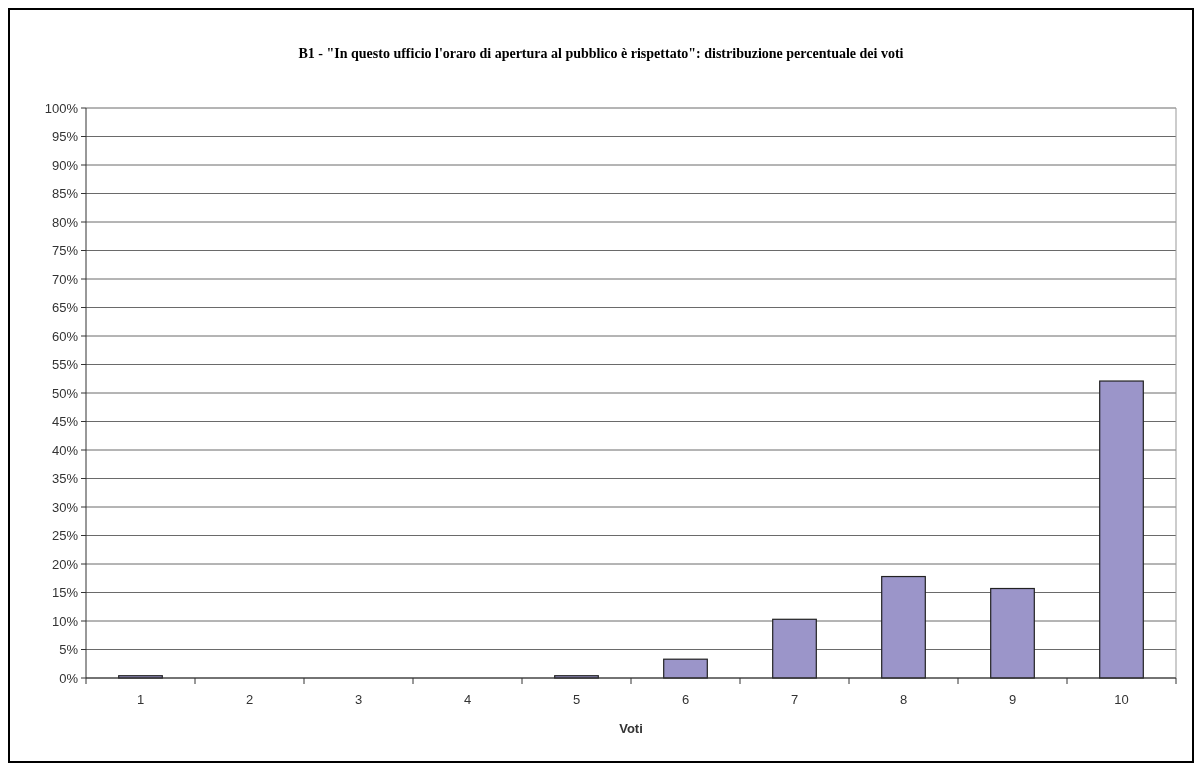  Describe the element at coordinates (65, 536) in the screenshot. I see `y-tick-label: 25%` at that location.